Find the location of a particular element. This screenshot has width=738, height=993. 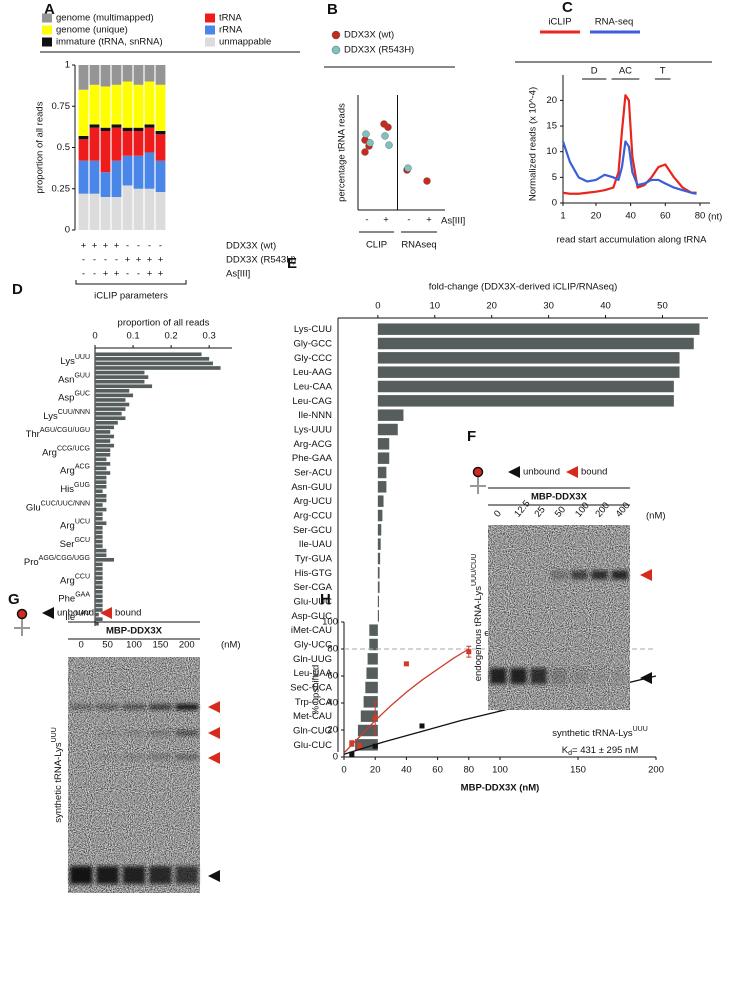

bracket is located at coordinates (131, 282).